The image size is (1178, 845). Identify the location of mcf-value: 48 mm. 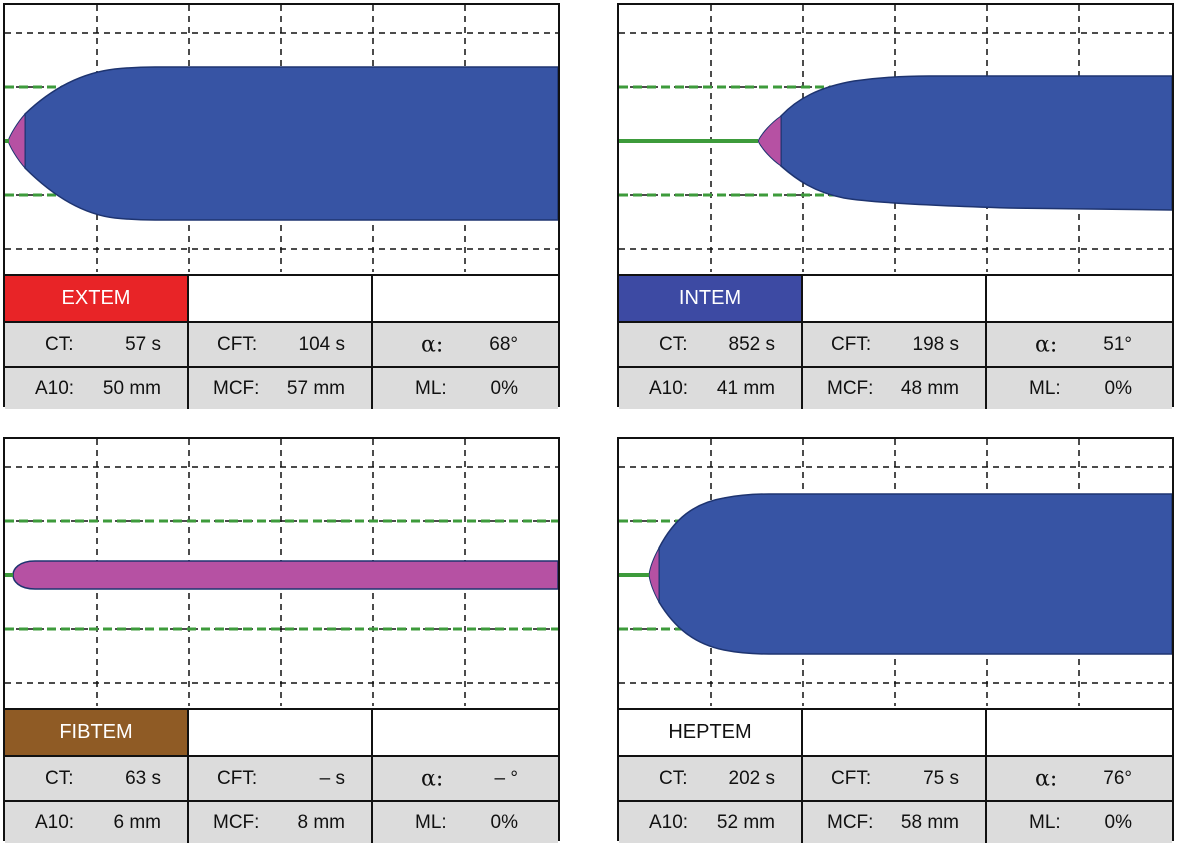
(929, 388).